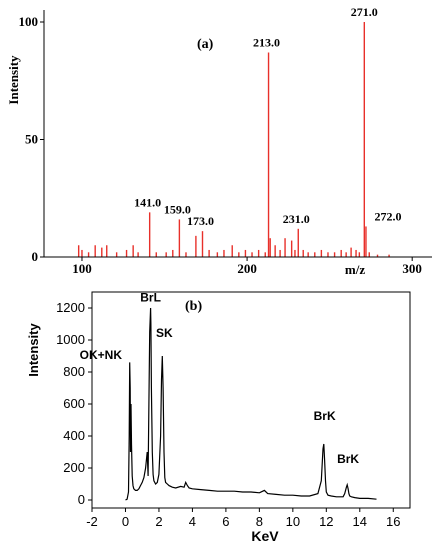  I want to click on chart-a-peak-label: 271.0, so click(364, 12).